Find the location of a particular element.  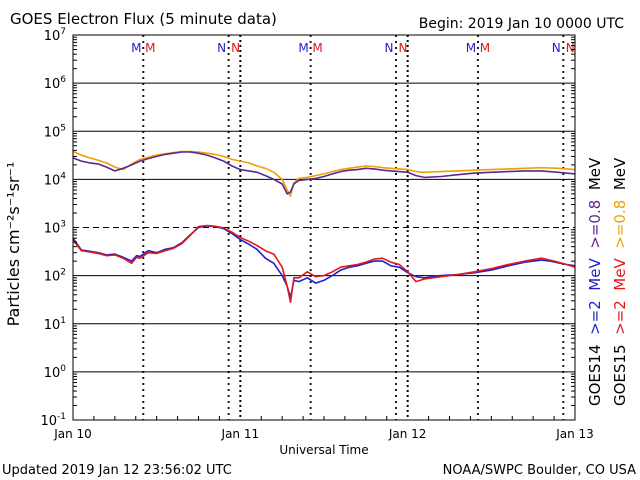

series-line-goes14-0-8-mev is located at coordinates (324, 173).